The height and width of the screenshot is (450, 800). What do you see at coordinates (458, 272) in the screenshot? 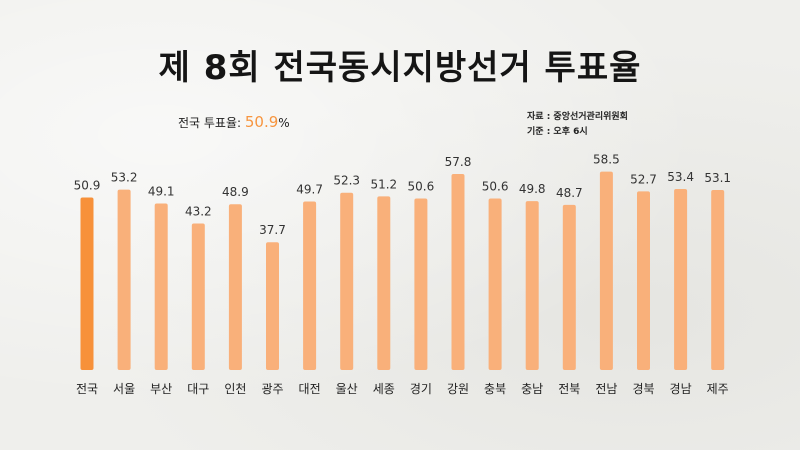
I see `bar-강원` at bounding box center [458, 272].